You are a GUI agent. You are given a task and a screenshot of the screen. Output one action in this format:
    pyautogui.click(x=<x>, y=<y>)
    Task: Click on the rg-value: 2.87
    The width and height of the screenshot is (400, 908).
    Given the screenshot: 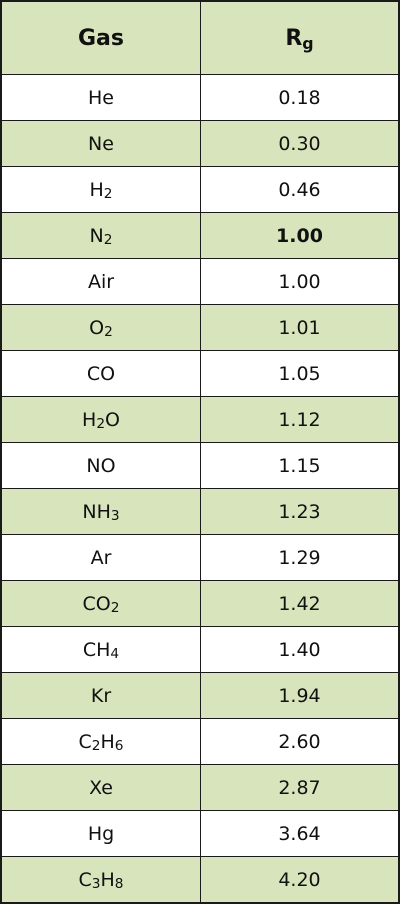 What is the action you would take?
    pyautogui.click(x=299, y=787)
    